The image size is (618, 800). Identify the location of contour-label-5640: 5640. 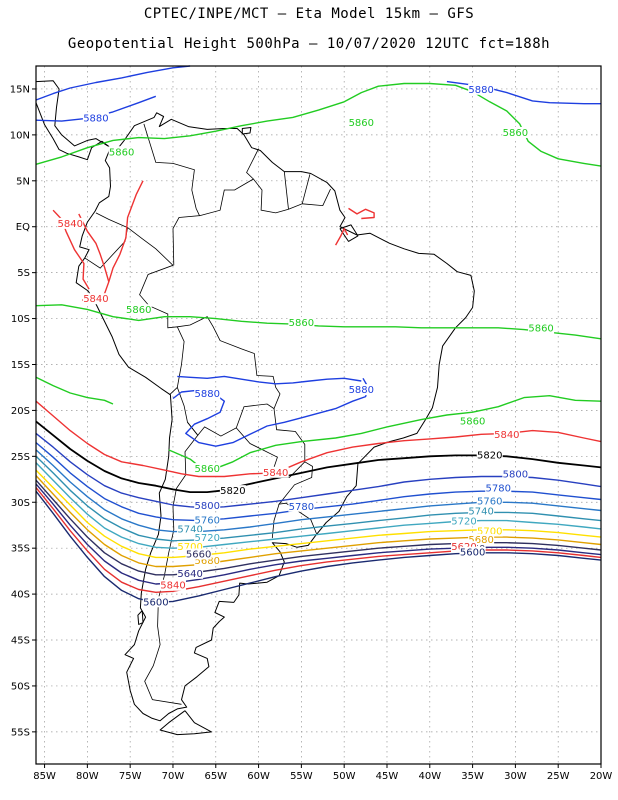
(189, 574).